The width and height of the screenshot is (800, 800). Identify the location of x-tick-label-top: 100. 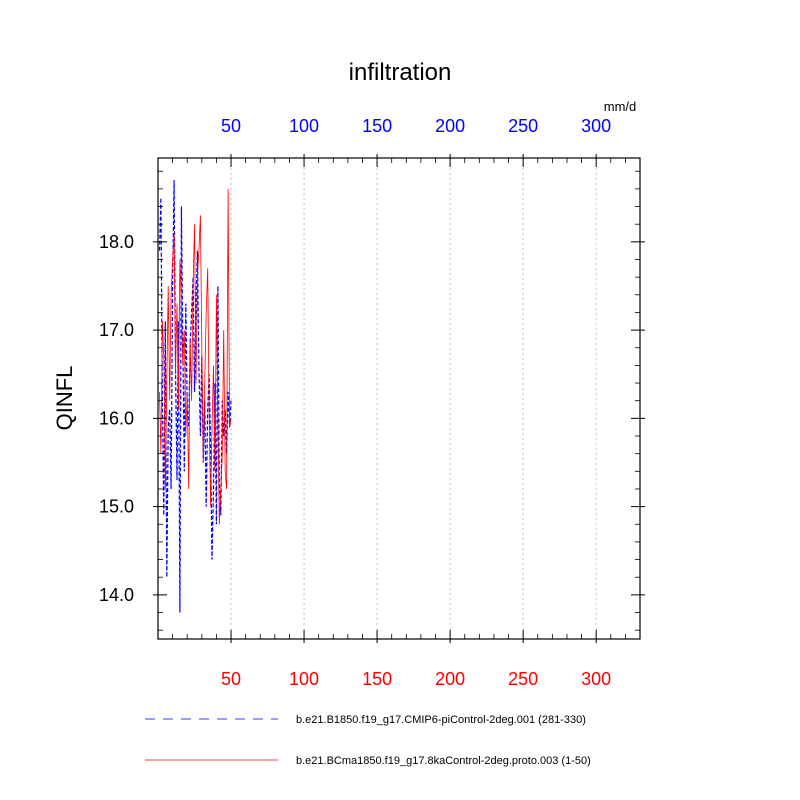
(304, 126).